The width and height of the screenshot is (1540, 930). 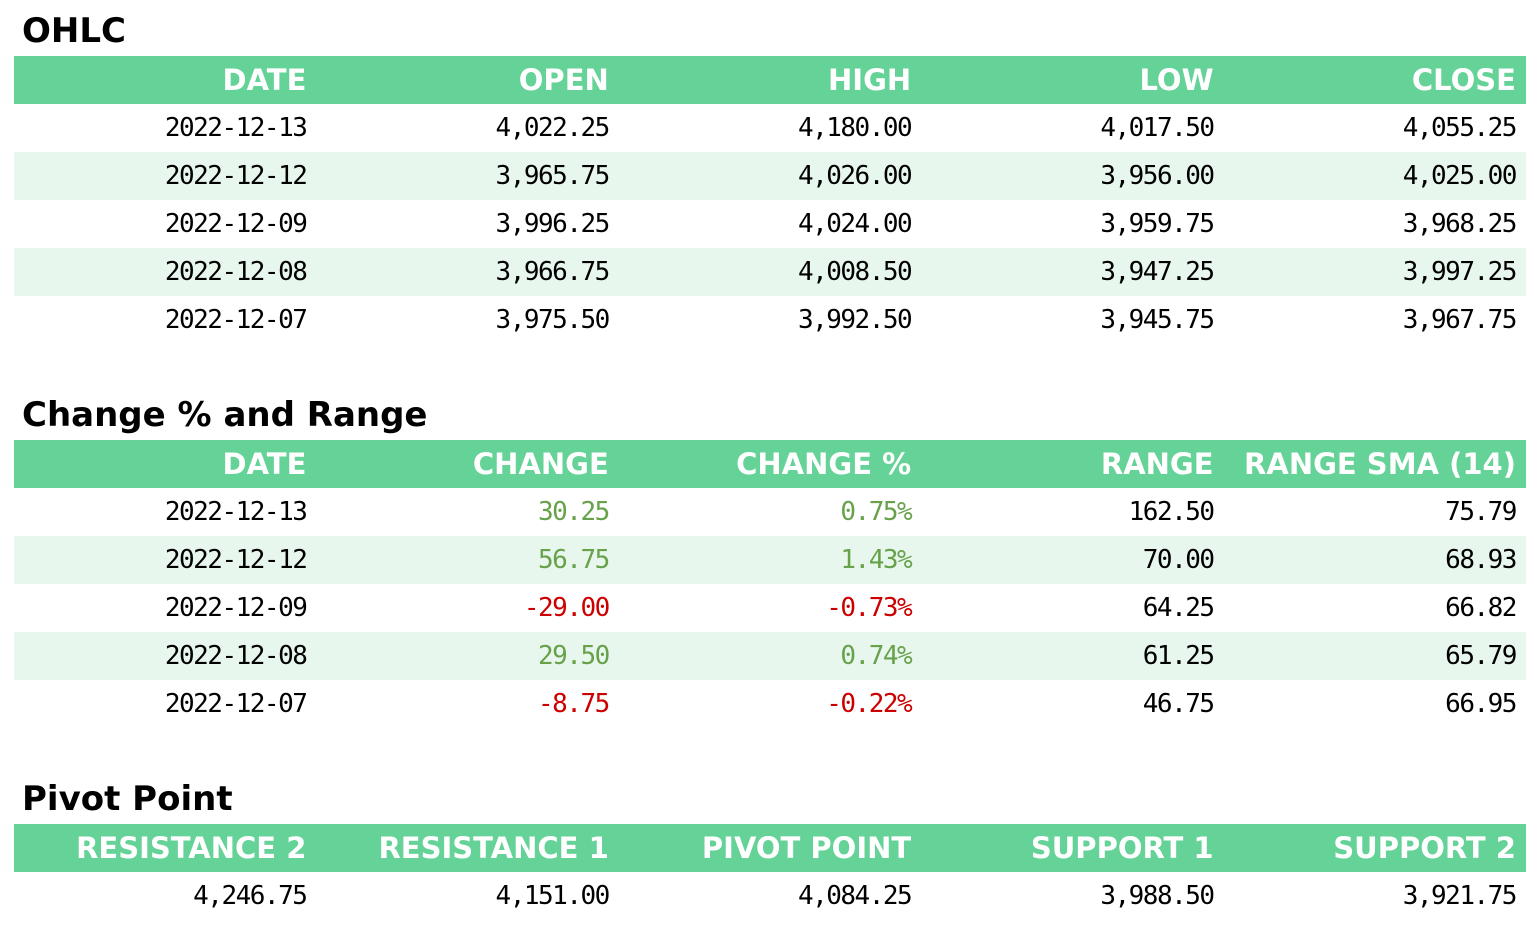 What do you see at coordinates (1171, 512) in the screenshot?
I see `range-cell: 162.50` at bounding box center [1171, 512].